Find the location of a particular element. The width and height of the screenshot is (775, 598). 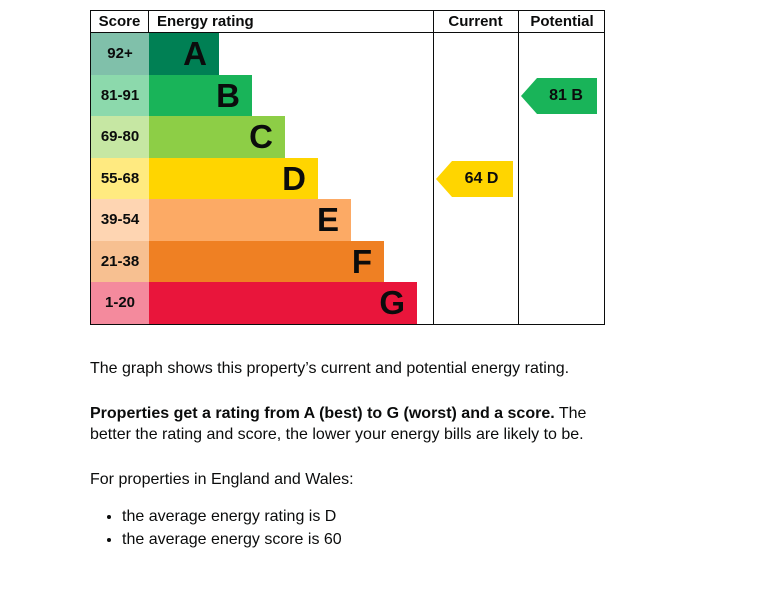

potential-rating-arrow: 81 B is located at coordinates (559, 96).